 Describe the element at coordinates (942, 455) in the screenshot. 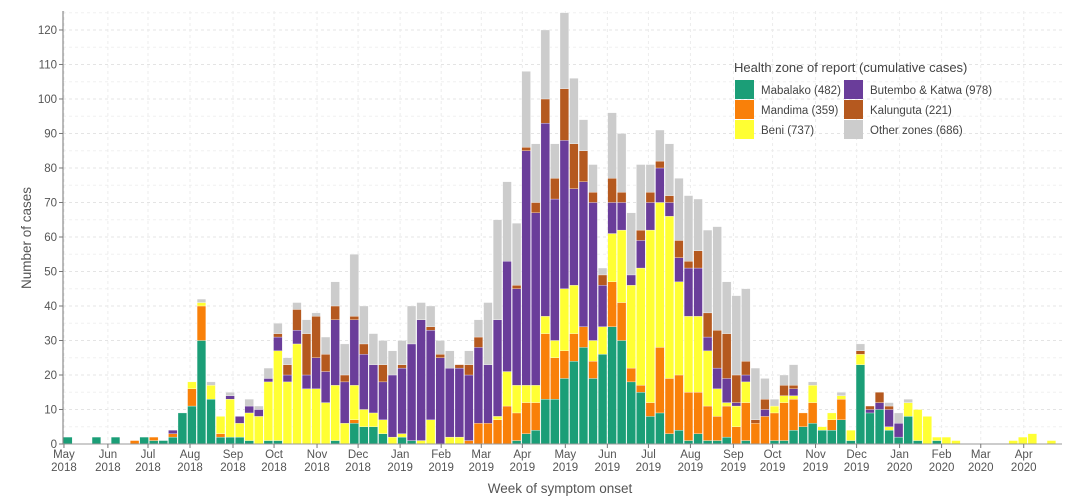

I see `x-tick-month: Feb` at that location.